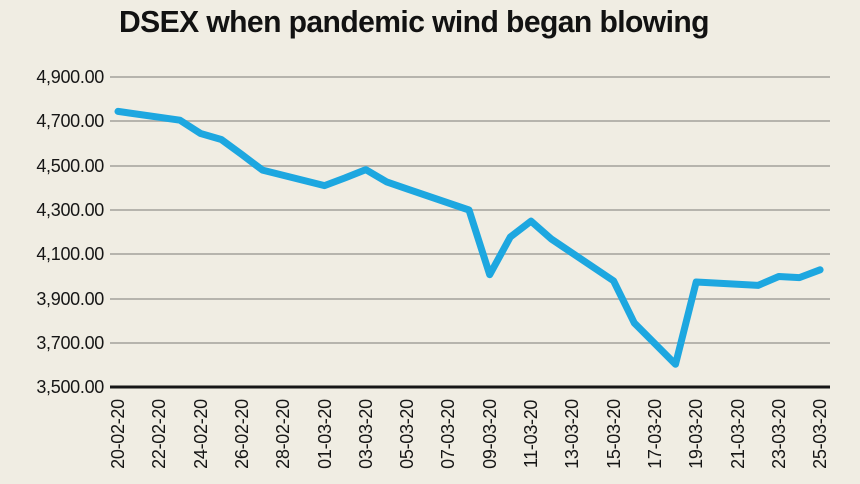 The image size is (860, 484). Describe the element at coordinates (407, 434) in the screenshot. I see `x-axis-tick-label: 05-03-20` at that location.